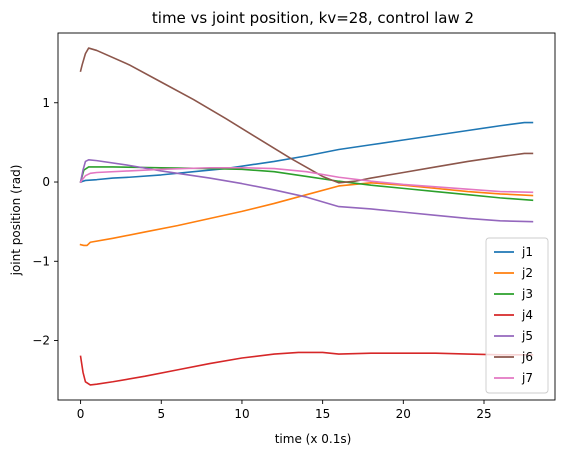  Describe the element at coordinates (483, 414) in the screenshot. I see `x-tick-label: 25` at that location.